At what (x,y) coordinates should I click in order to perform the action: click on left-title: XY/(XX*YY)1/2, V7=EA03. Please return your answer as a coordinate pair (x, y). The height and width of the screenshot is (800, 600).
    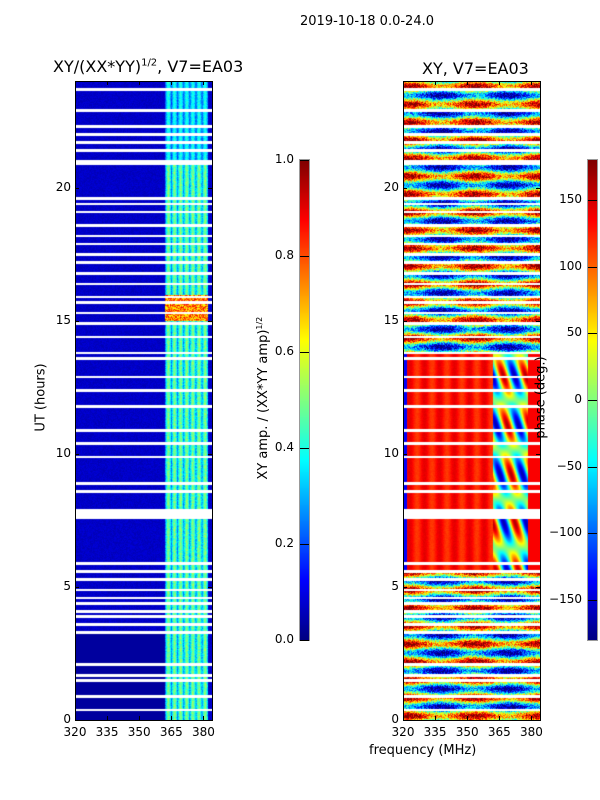
    Looking at the image, I should click on (148, 66).